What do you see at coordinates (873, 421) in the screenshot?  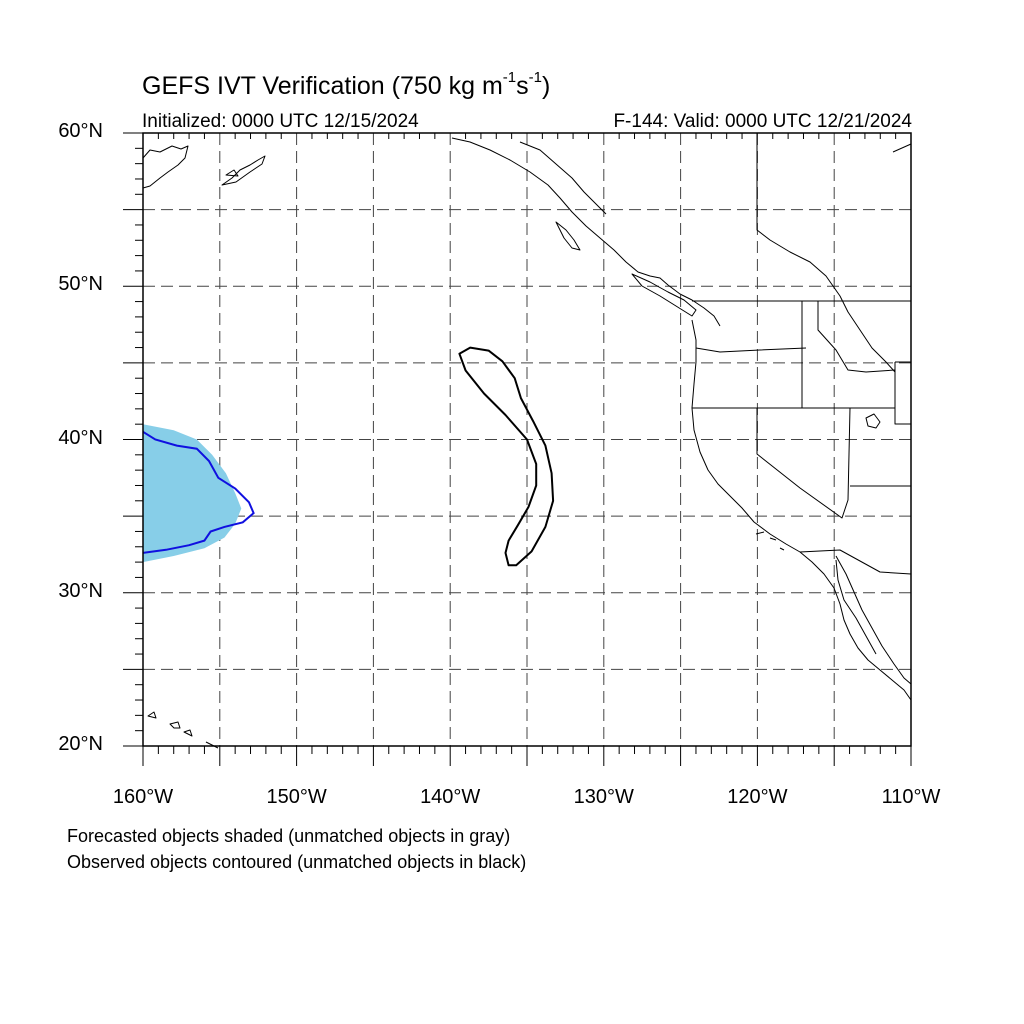 I see `great-salt-lake` at bounding box center [873, 421].